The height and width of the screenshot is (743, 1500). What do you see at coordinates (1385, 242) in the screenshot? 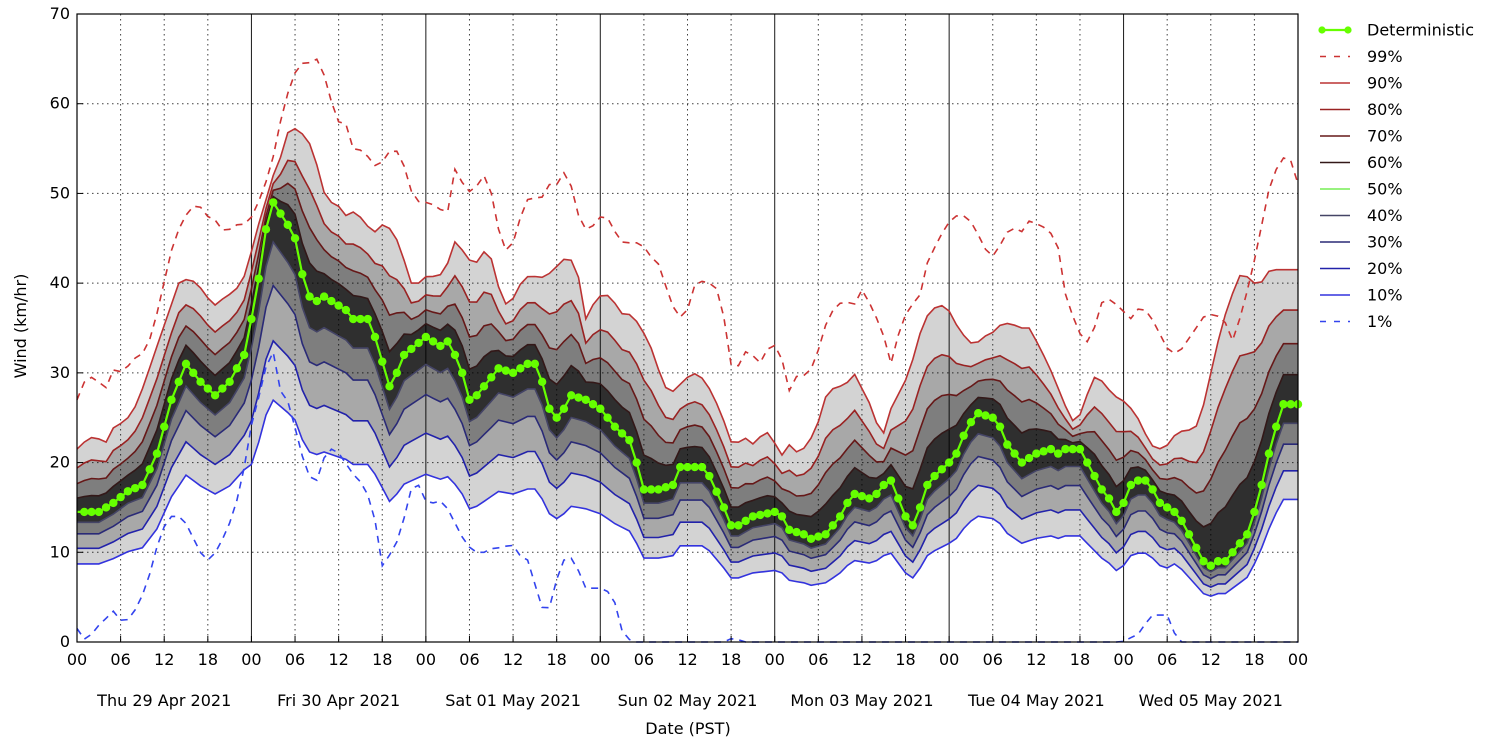
I see `legend-label: 30%` at bounding box center [1385, 242].